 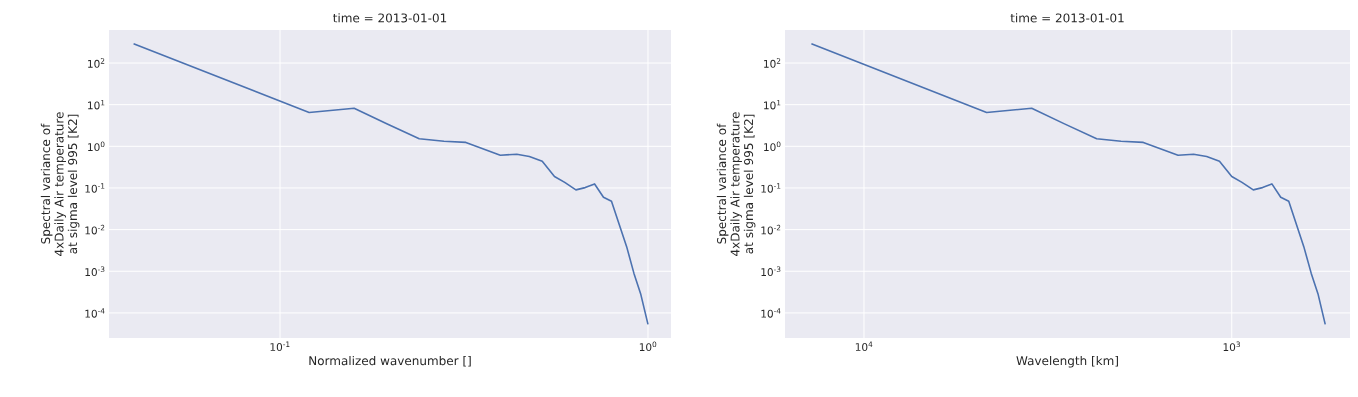 I want to click on x-axis-title: Normalized wavenumber [], so click(x=390, y=361).